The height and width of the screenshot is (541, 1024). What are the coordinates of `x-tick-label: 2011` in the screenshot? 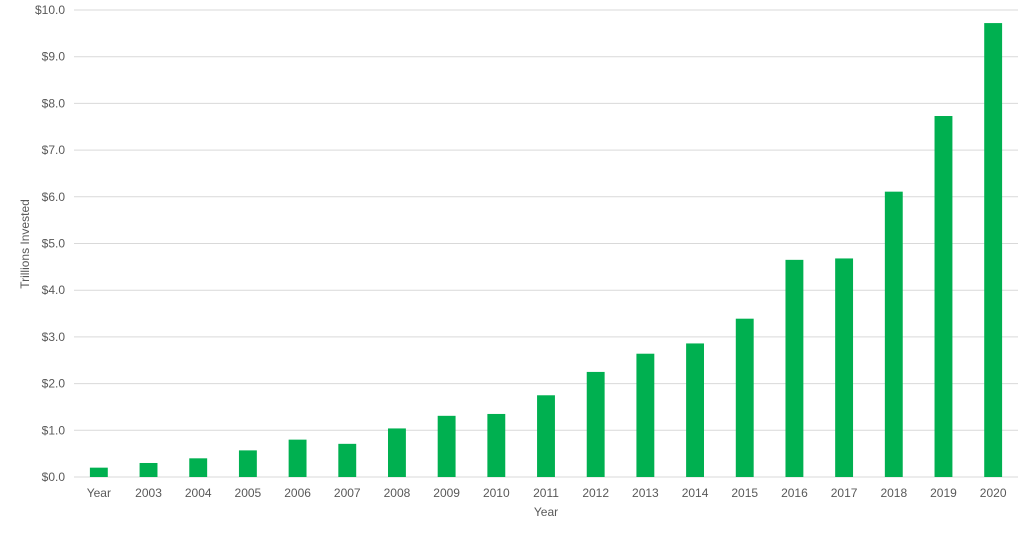 It's located at (546, 493).